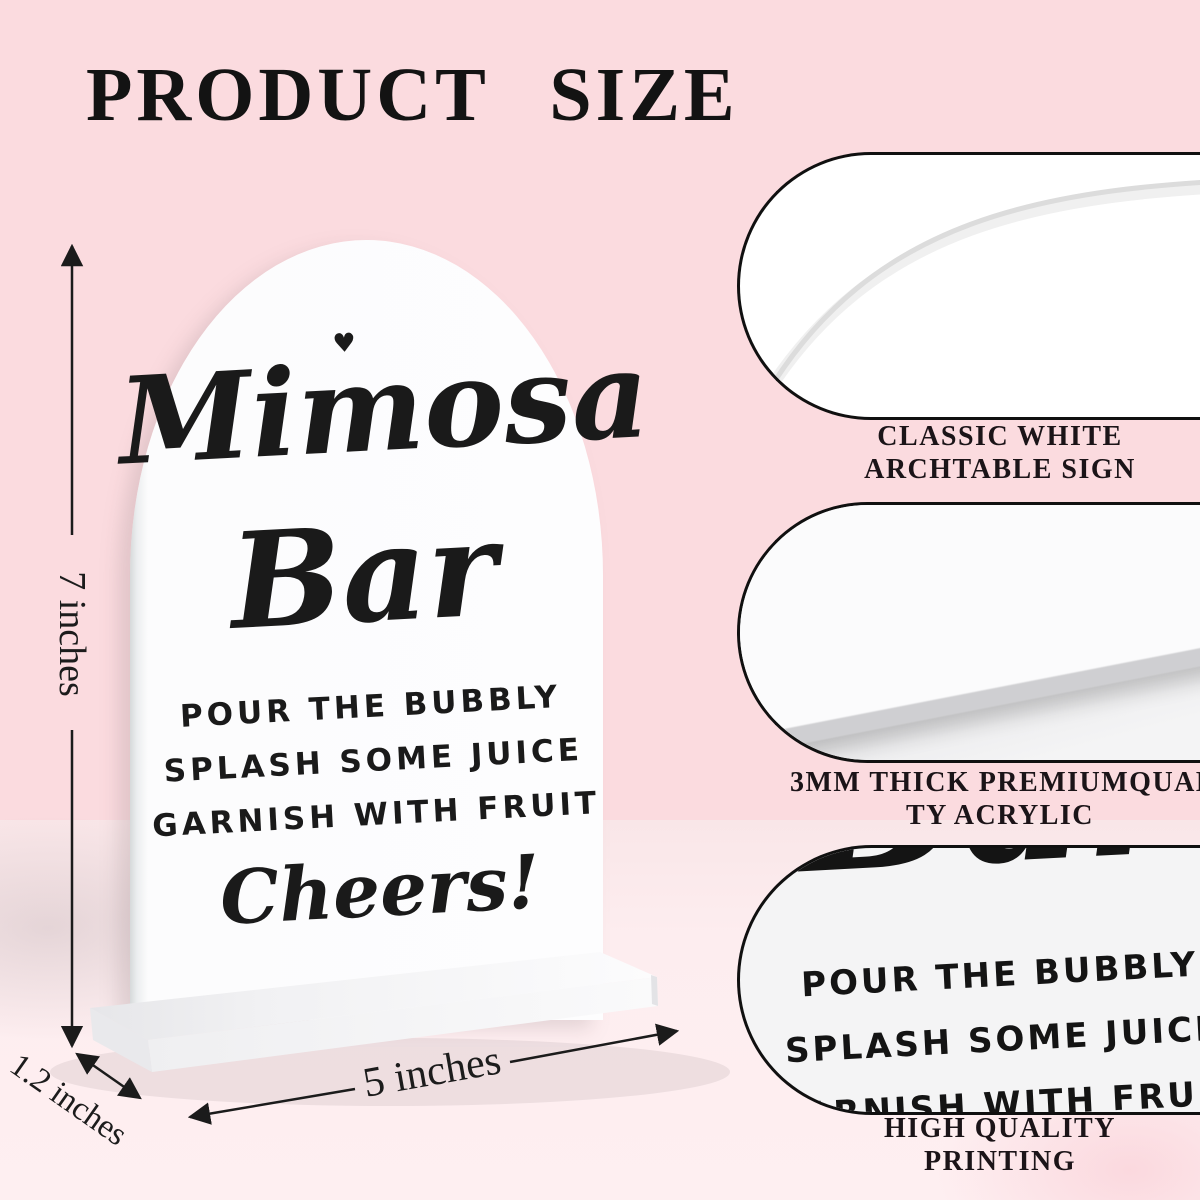 Image resolution: width=1200 pixels, height=1200 pixels. Describe the element at coordinates (412, 95) in the screenshot. I see `page-title: PRODUCT SIZE` at that location.